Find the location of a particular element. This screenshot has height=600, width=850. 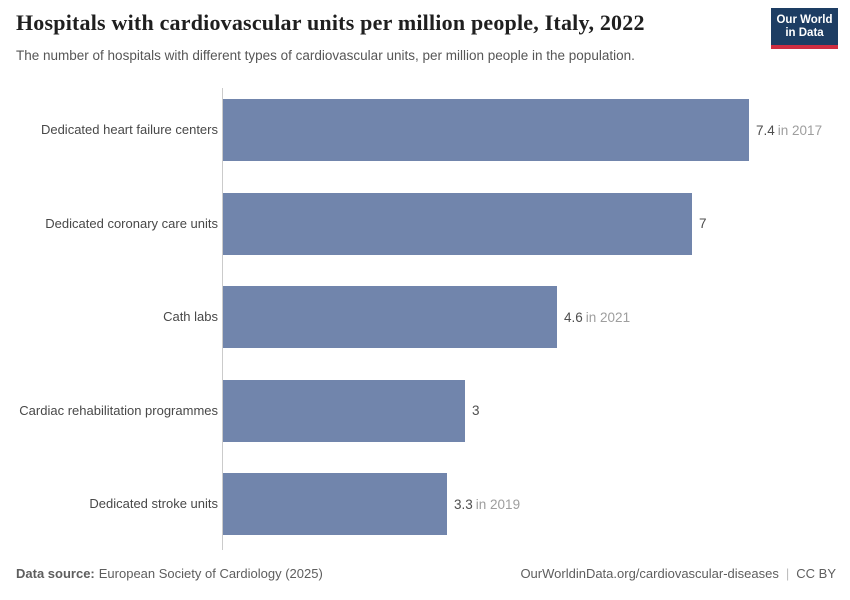

owid-logo-line2: in Data is located at coordinates (804, 33).